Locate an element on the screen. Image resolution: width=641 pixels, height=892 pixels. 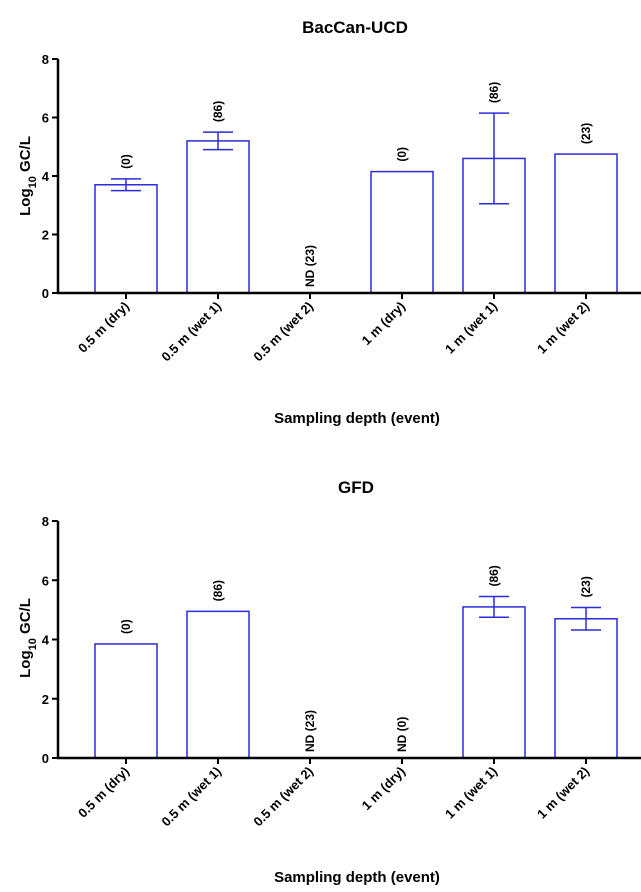
chart-title: BacCan-UCD is located at coordinates (355, 27).